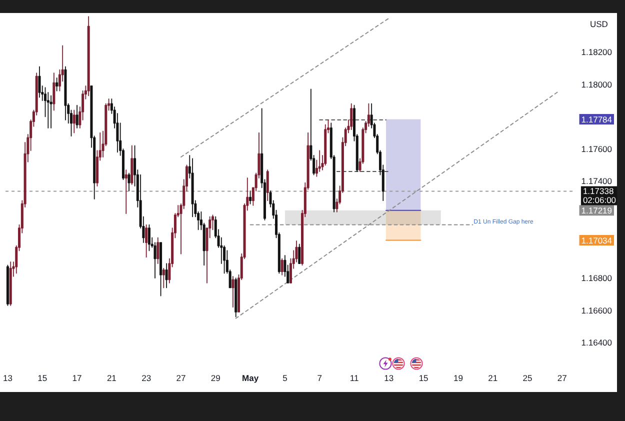  I want to click on x-tick-label: 19, so click(458, 378).